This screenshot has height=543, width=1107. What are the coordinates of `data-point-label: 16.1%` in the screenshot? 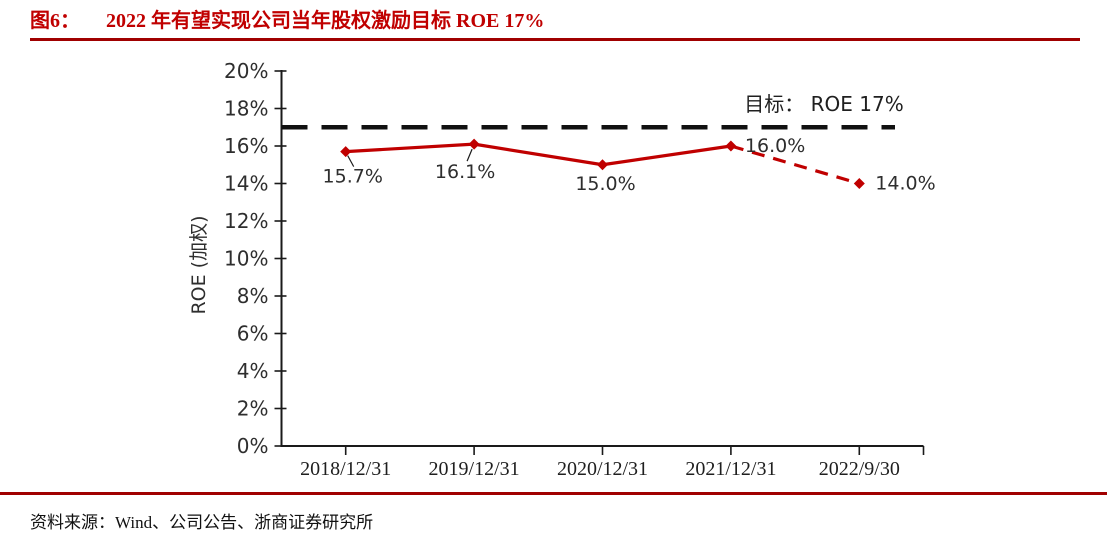 It's located at (465, 172).